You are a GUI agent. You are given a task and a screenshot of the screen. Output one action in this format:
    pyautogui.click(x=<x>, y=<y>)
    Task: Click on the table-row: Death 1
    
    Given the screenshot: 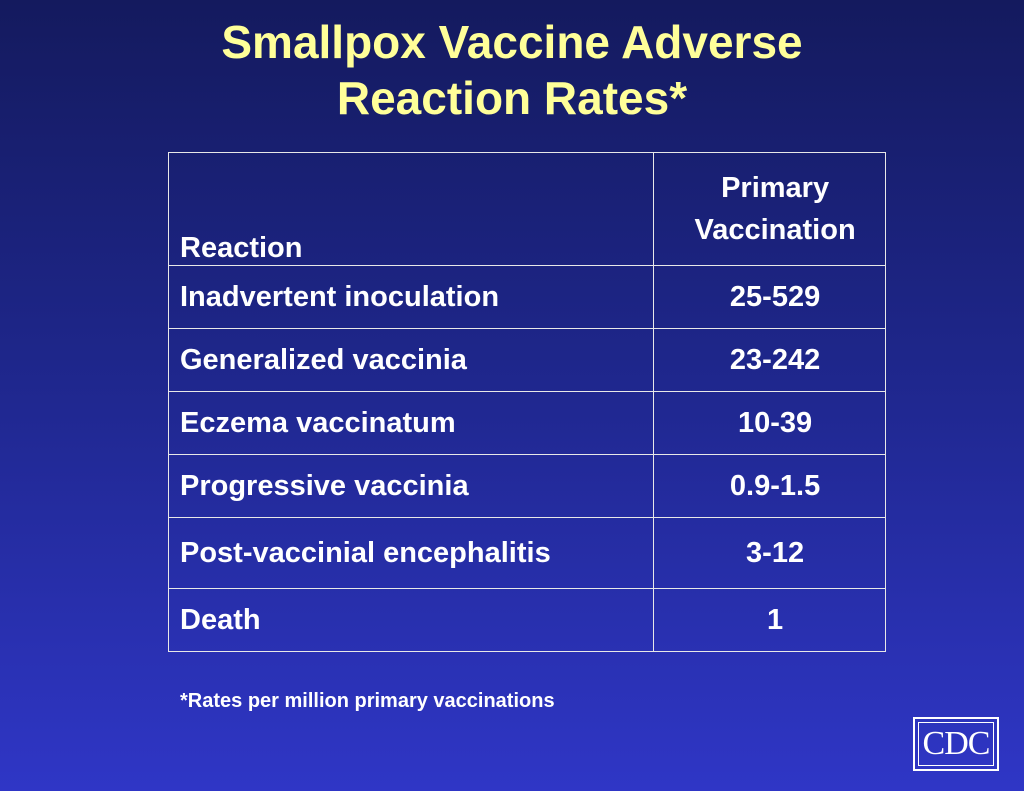 What is the action you would take?
    pyautogui.click(x=526, y=620)
    